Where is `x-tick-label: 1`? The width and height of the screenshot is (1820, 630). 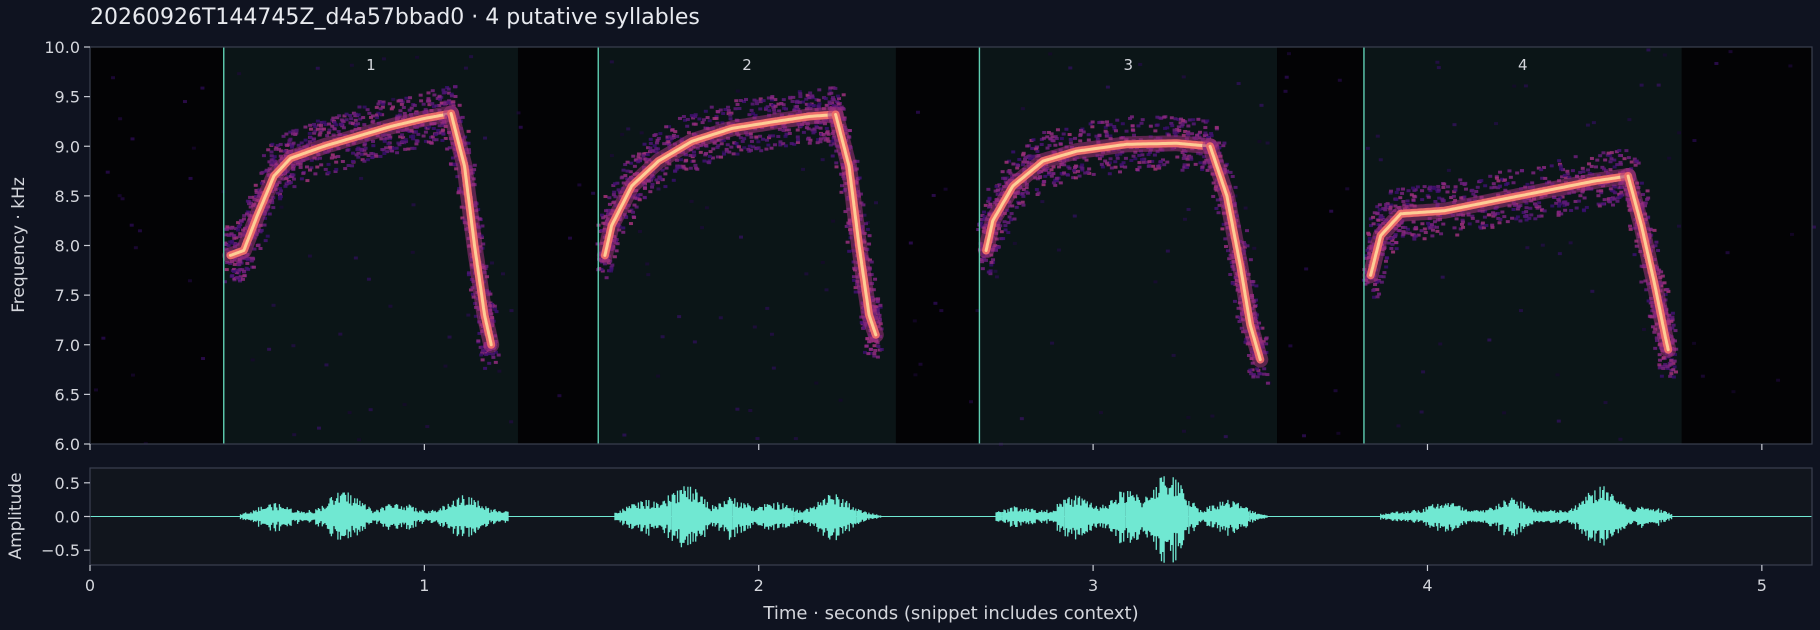
x-tick-label: 1 is located at coordinates (424, 585).